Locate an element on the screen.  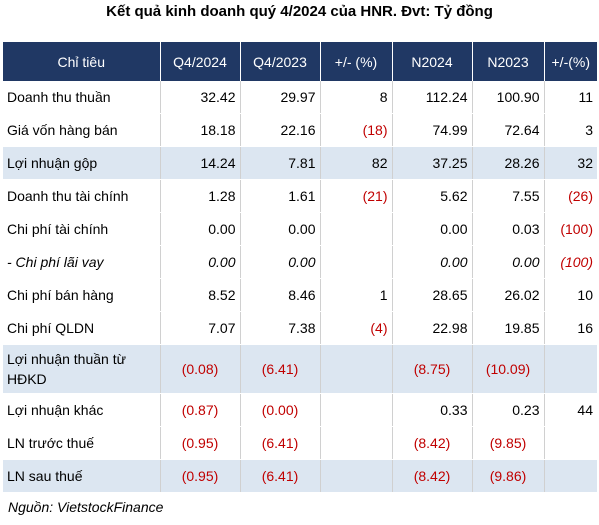
table-cell: (9.85) is located at coordinates (508, 443).